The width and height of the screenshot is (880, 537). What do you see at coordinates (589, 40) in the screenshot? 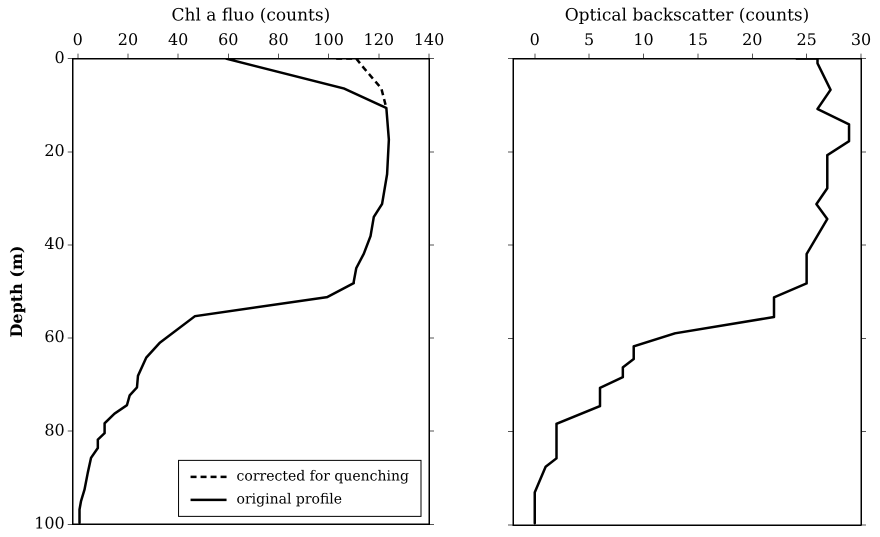
I see `x-tick-label: 5` at bounding box center [589, 40].